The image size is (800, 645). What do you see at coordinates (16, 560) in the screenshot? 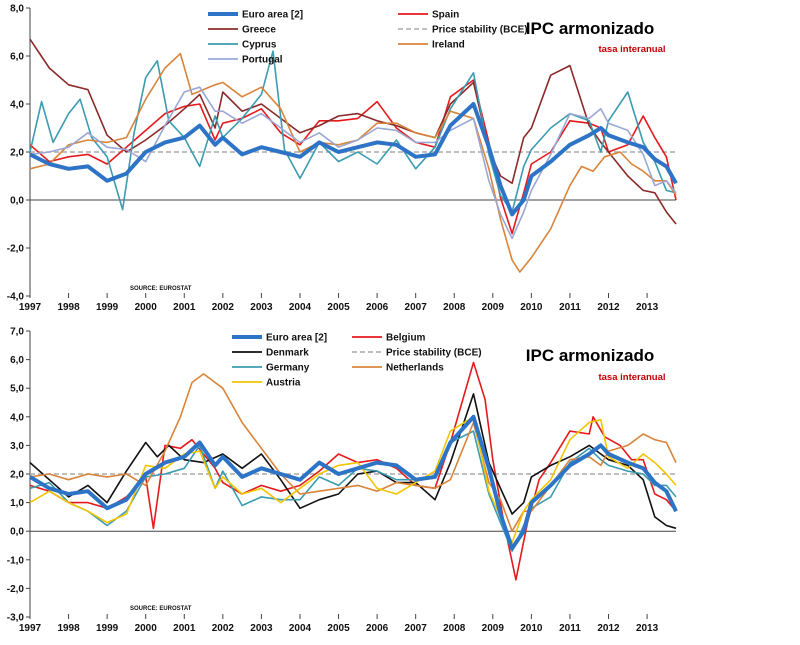
I see `y-tick-label: -1,0` at bounding box center [16, 560].